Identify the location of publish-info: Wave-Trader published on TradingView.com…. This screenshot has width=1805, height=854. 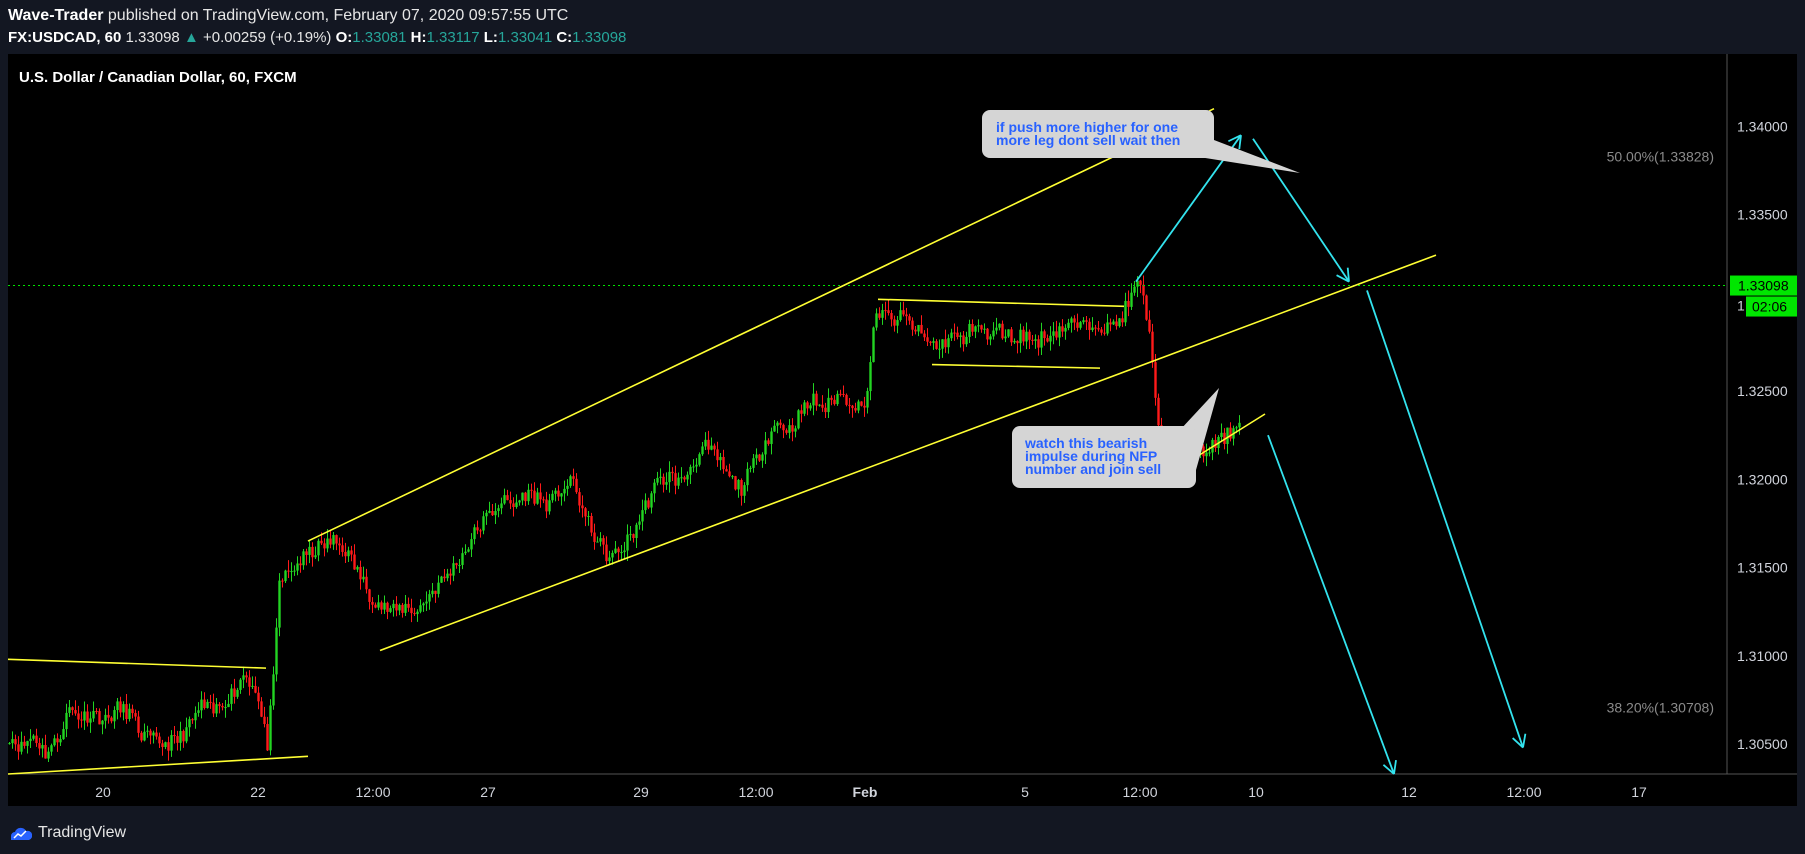
(288, 16).